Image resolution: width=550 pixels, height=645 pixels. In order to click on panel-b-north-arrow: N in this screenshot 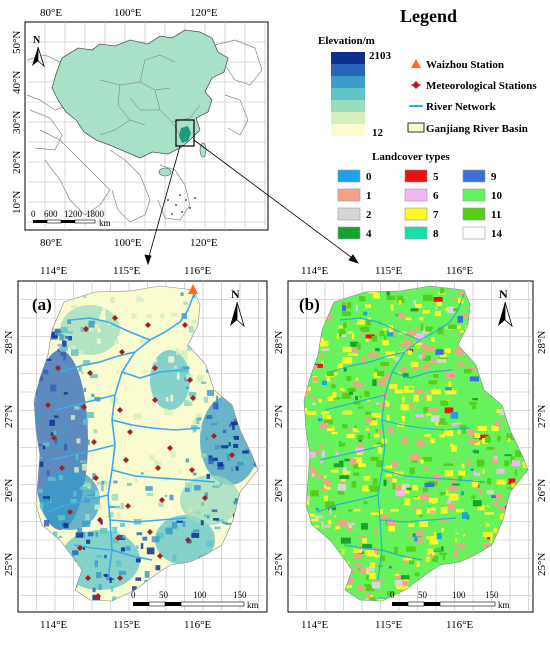, I will do `click(505, 307)`.